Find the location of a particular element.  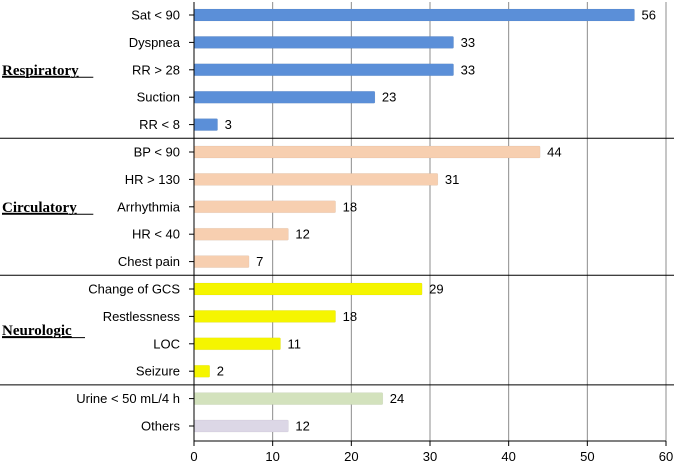

x-tick-label: 40 is located at coordinates (508, 456).